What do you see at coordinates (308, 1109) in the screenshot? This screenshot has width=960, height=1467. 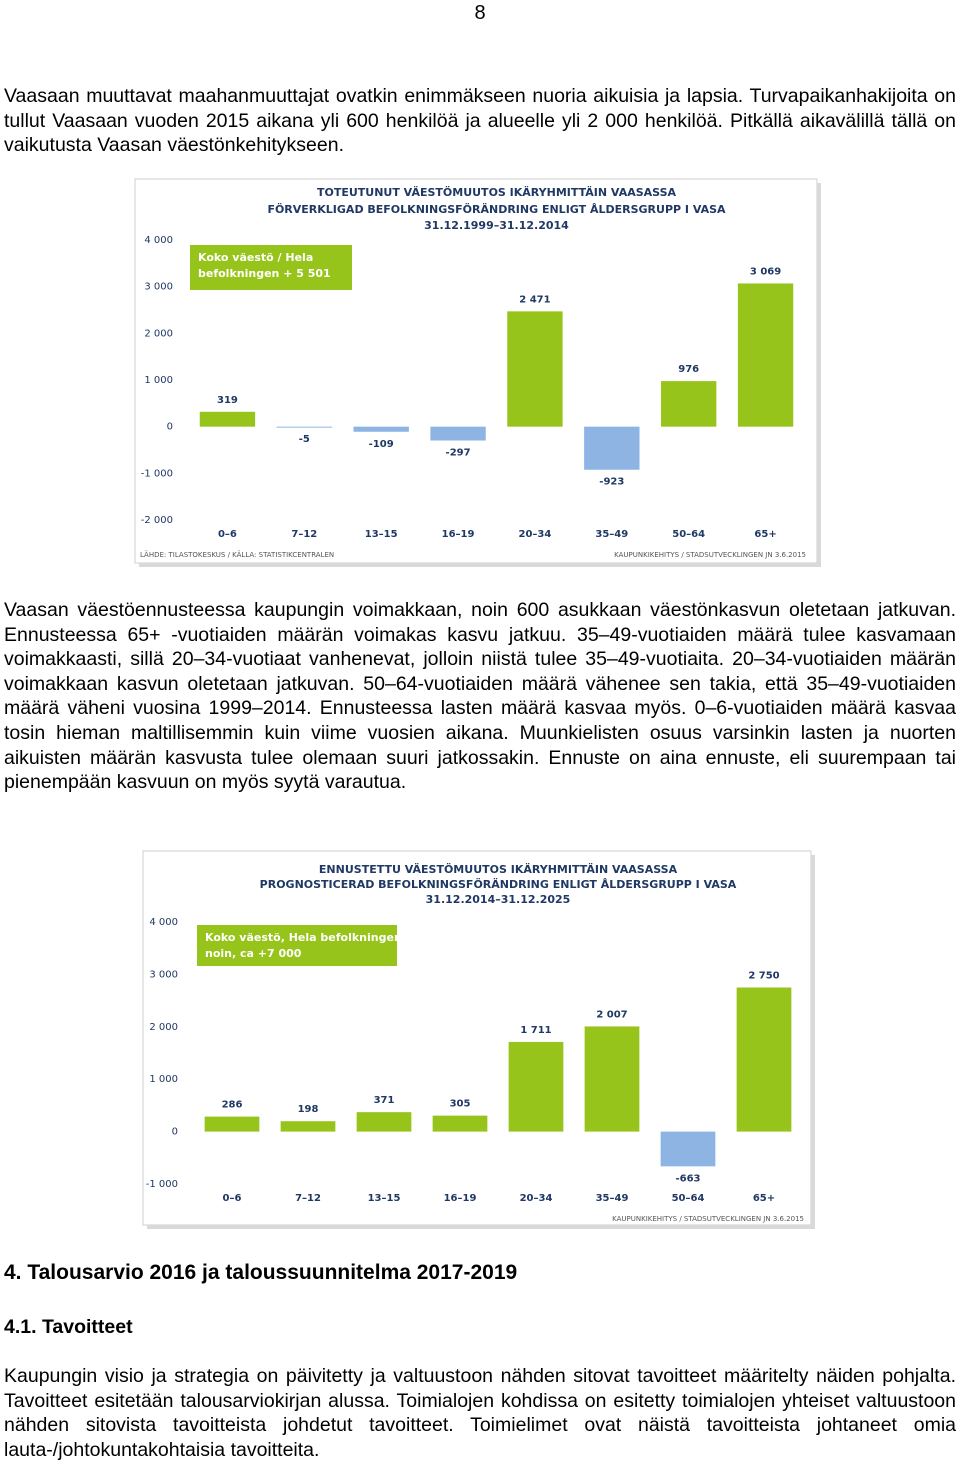 I see `value-label: 198` at bounding box center [308, 1109].